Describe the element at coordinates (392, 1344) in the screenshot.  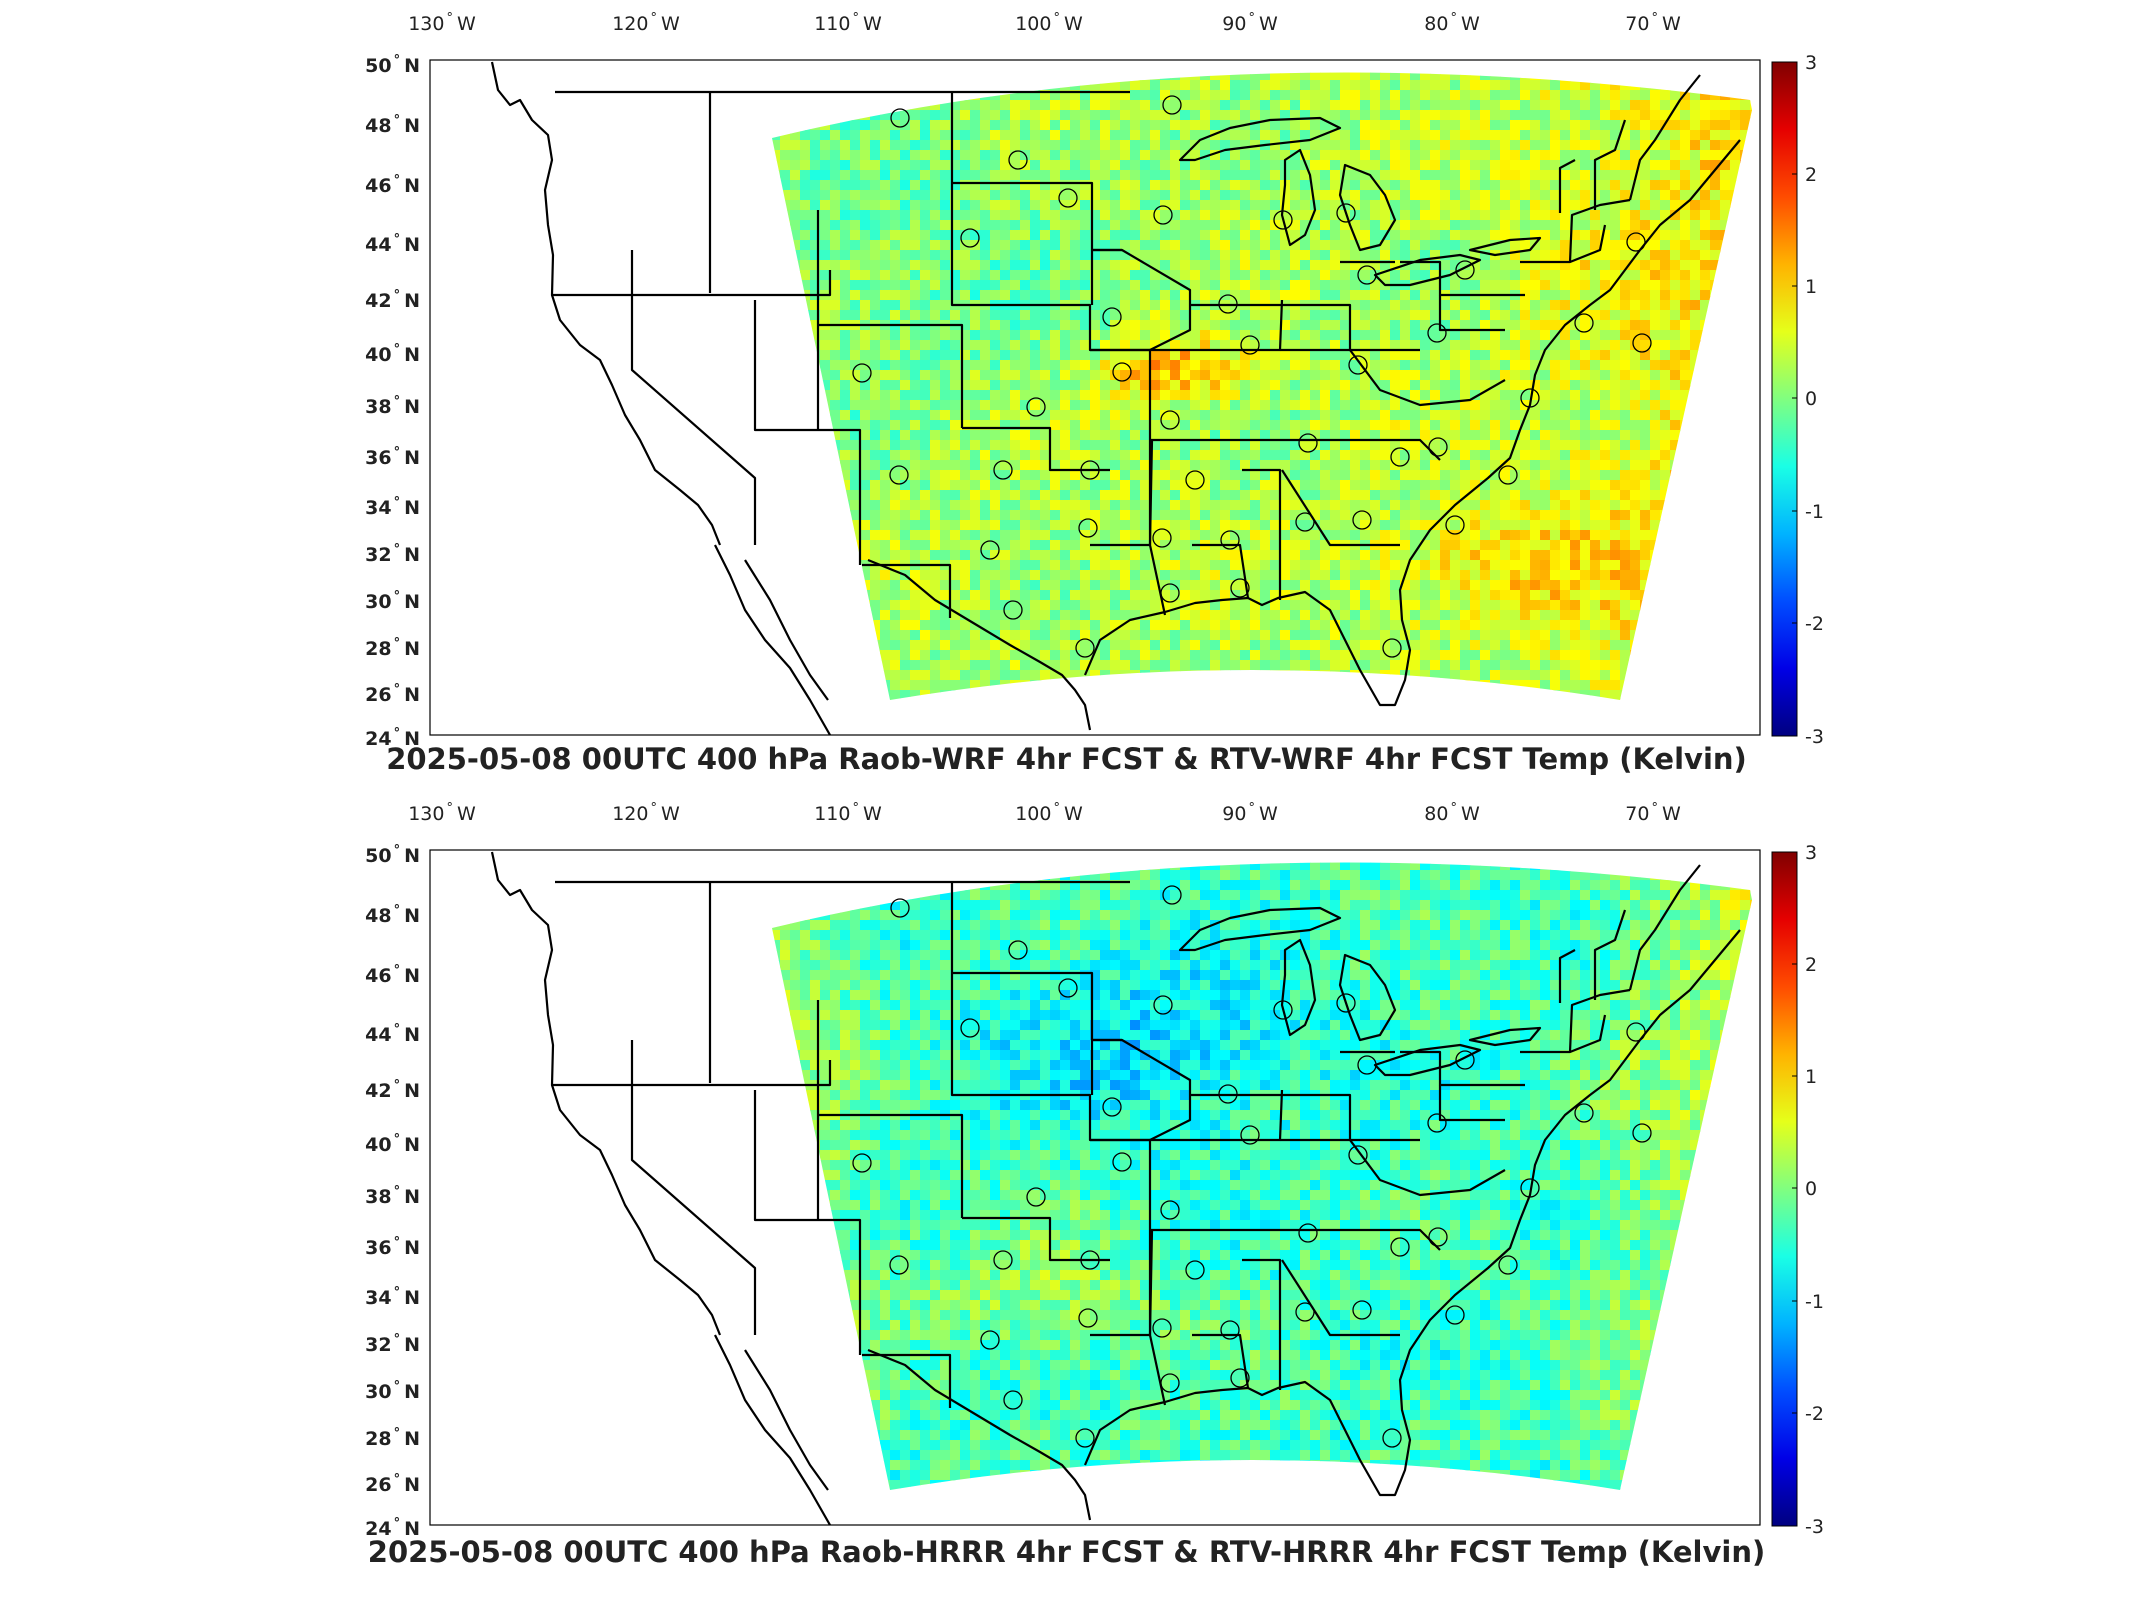
I see `latitude-label: 32 ° N` at that location.